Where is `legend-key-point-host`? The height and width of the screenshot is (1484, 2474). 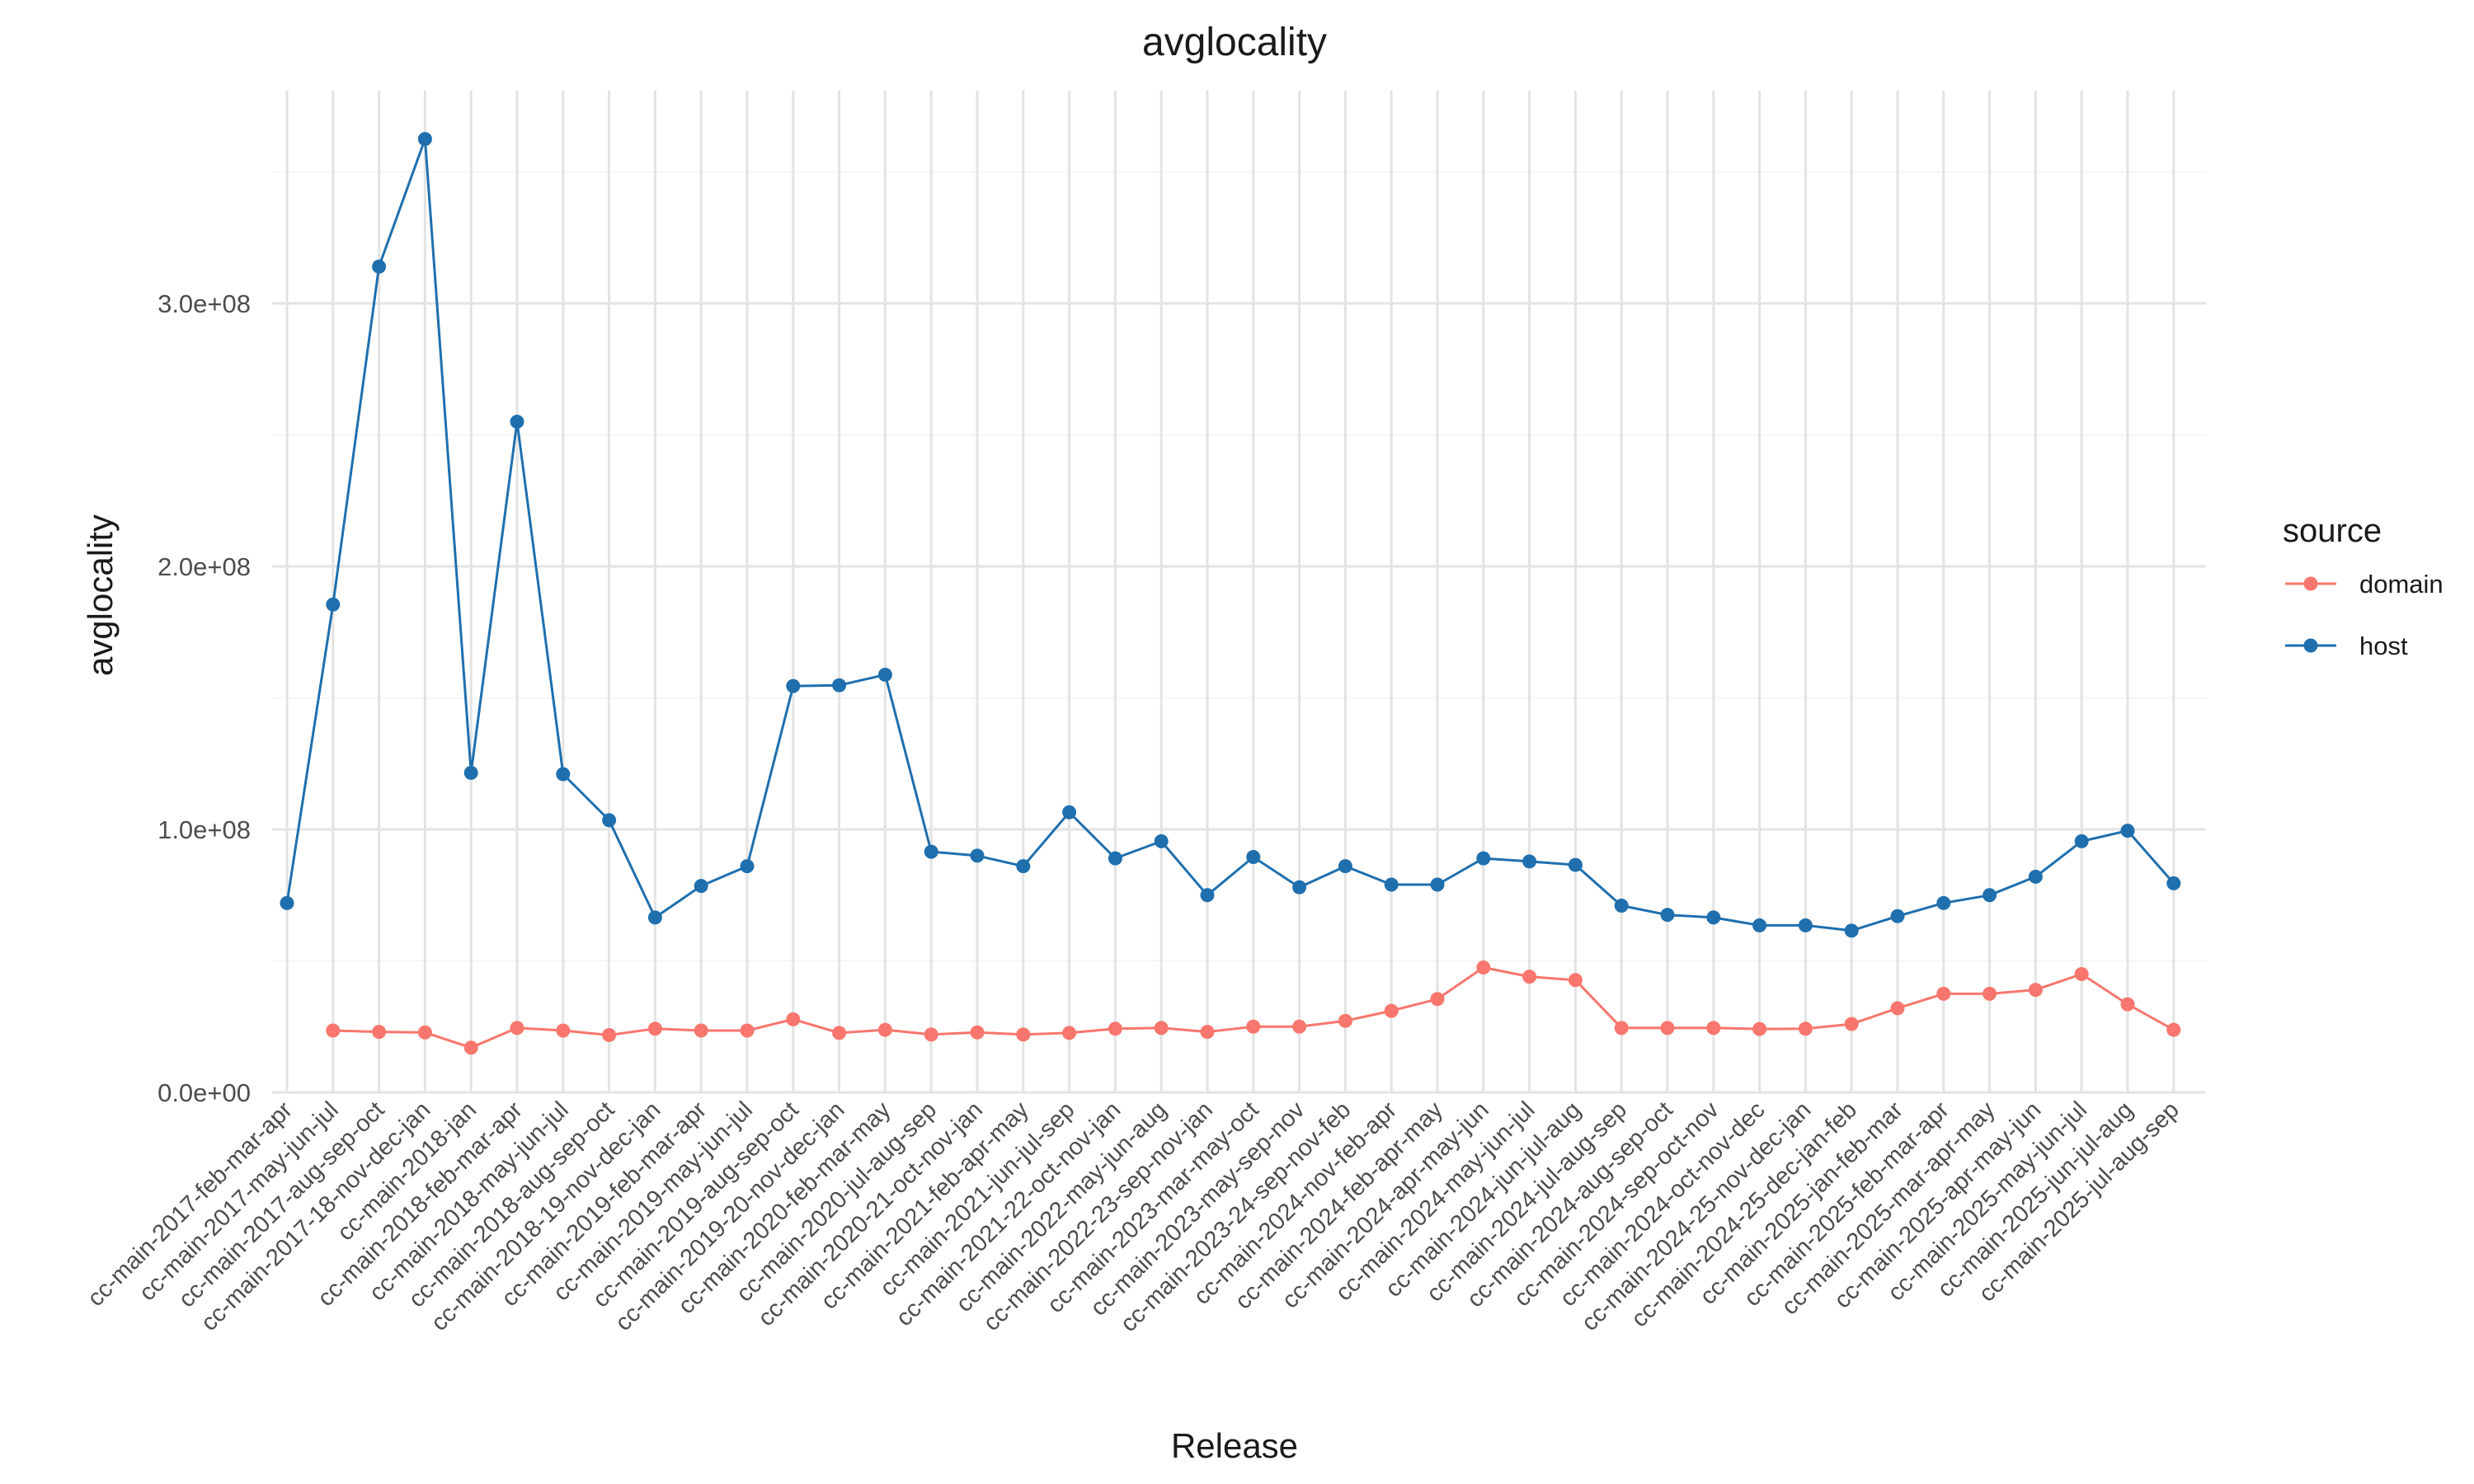 legend-key-point-host is located at coordinates (2310, 645).